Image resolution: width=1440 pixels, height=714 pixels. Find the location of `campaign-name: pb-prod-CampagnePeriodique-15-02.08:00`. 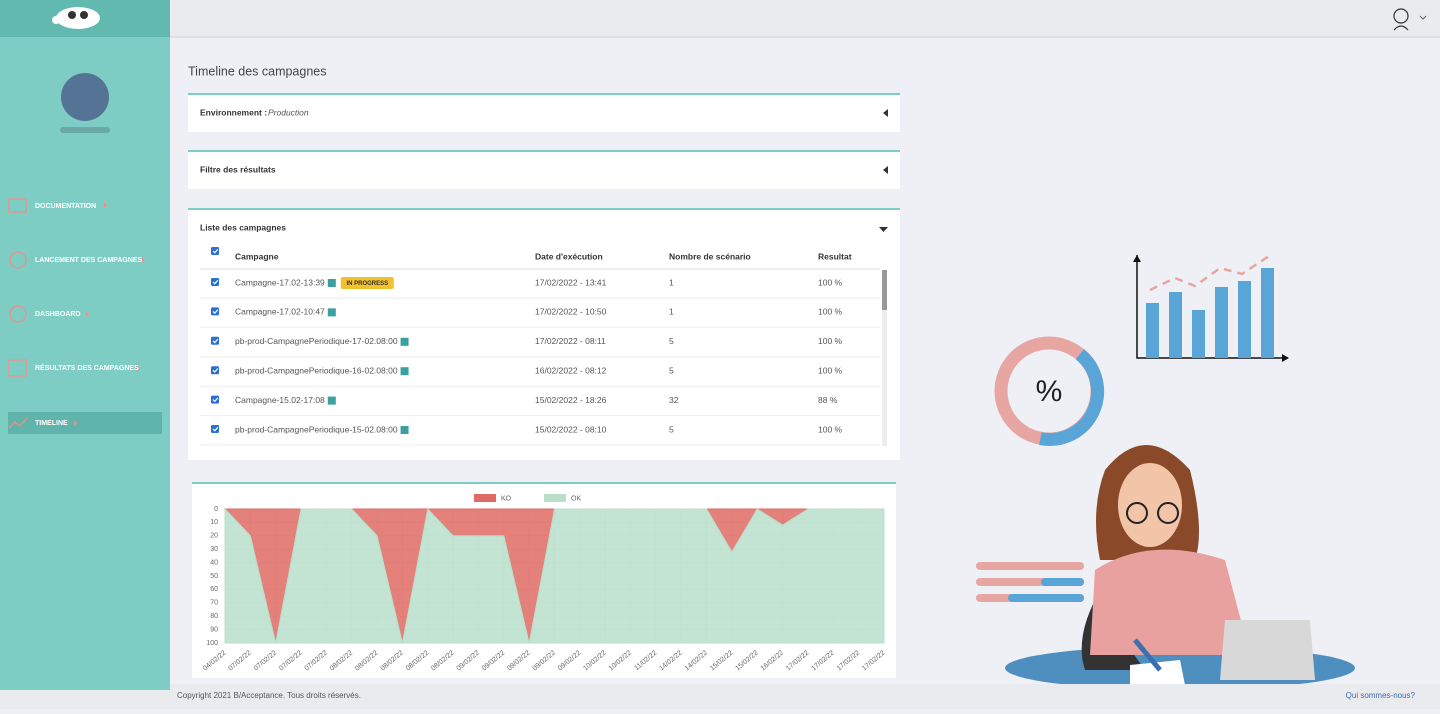

campaign-name: pb-prod-CampagnePeriodique-15-02.08:00 is located at coordinates (316, 429).